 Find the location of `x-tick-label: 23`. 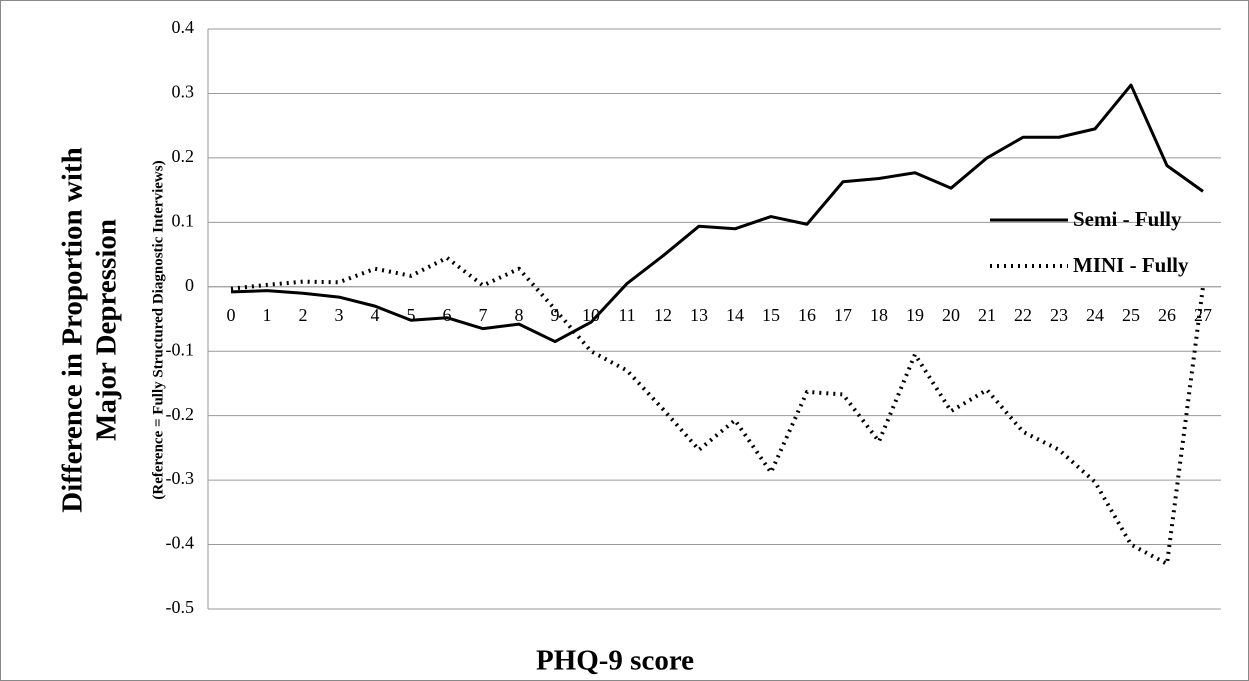

x-tick-label: 23 is located at coordinates (1059, 315).